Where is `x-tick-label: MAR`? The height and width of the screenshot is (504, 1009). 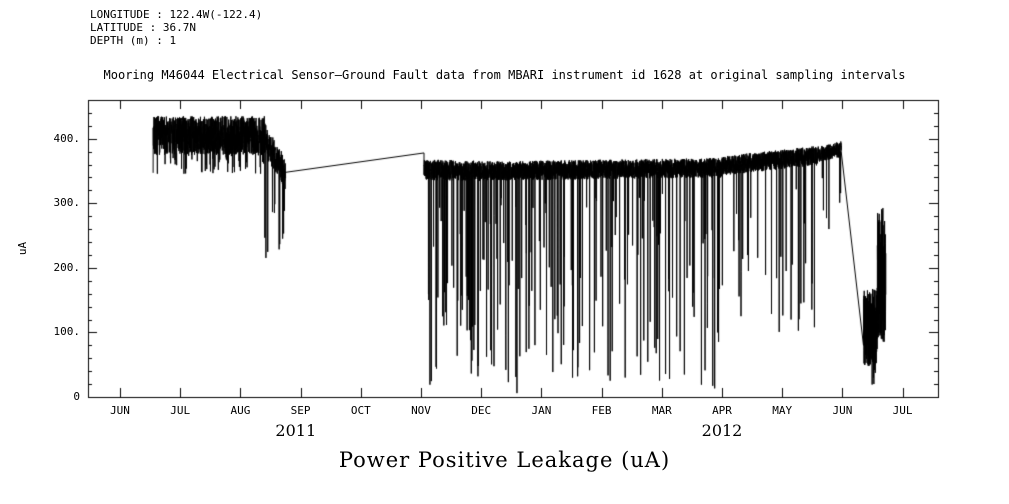
x-tick-label: MAR is located at coordinates (661, 410).